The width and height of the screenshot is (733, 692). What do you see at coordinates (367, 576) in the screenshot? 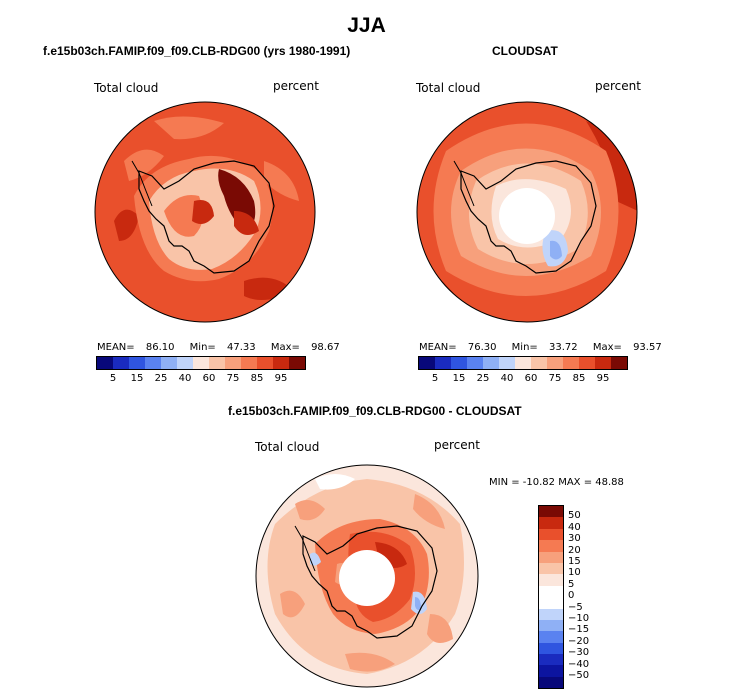
I see `panel-3-polar-map` at bounding box center [367, 576].